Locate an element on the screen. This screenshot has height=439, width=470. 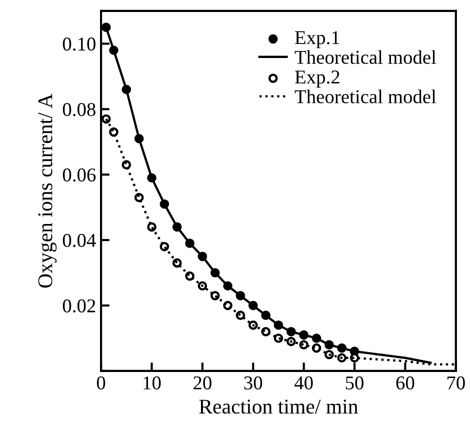
x-tick-label: 30 is located at coordinates (253, 383).